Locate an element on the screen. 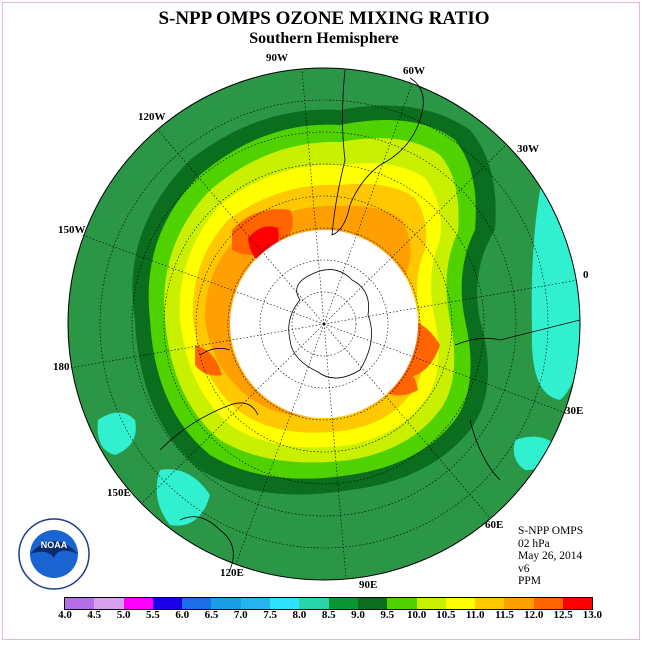 Image resolution: width=648 pixels, height=648 pixels. colorbar-tick-label: 7.5 is located at coordinates (270, 615).